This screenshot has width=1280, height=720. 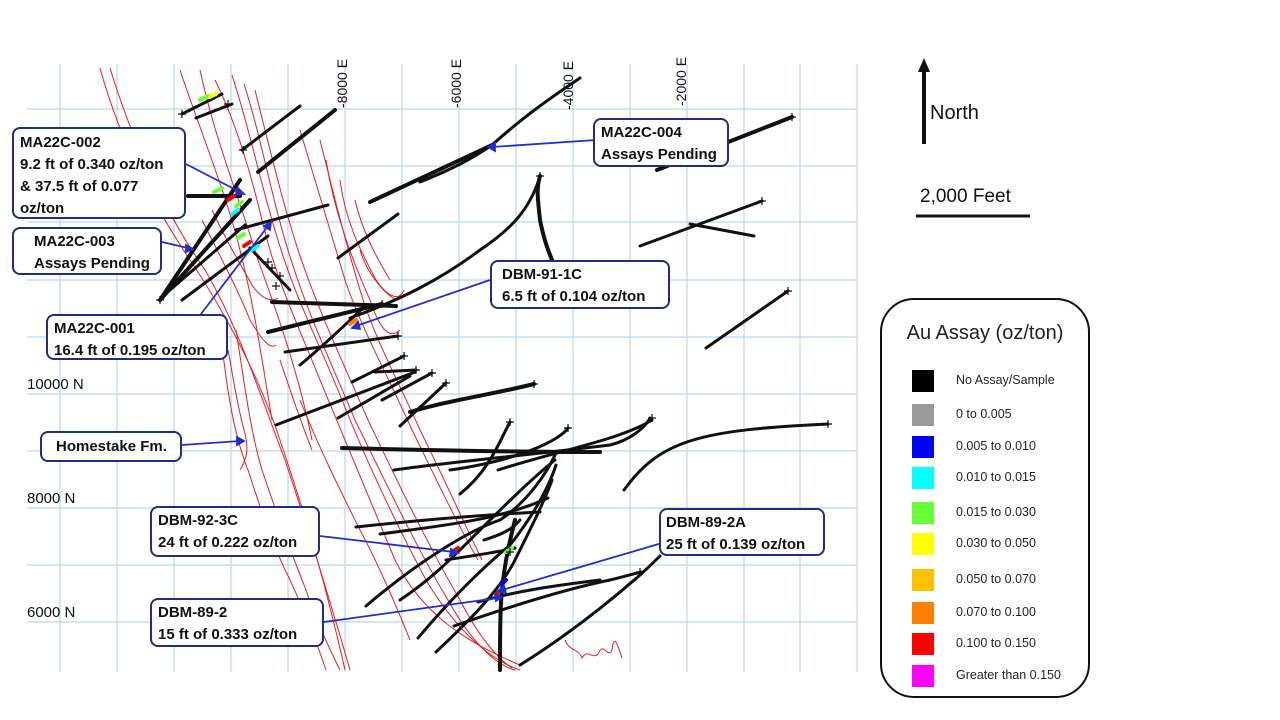 I want to click on callout-title: DBM-89-2, so click(x=193, y=612).